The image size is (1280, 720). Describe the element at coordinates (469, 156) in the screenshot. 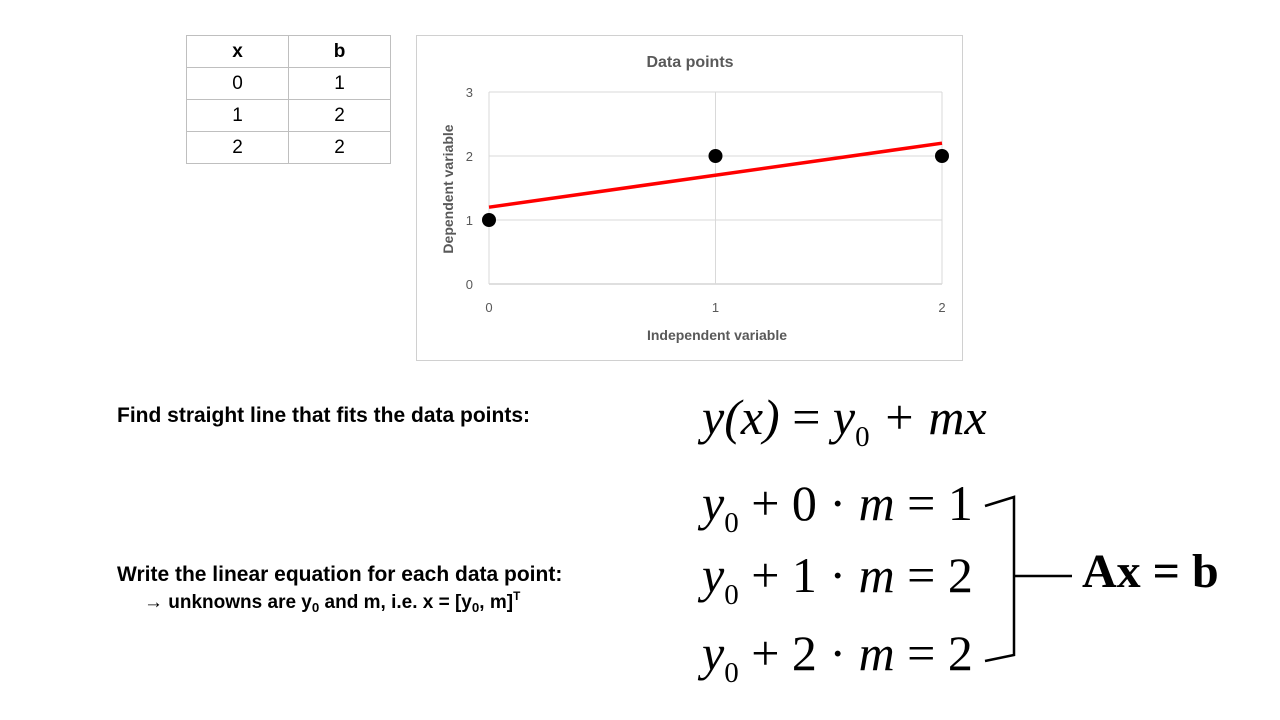

I see `y-tick-label: 2` at that location.